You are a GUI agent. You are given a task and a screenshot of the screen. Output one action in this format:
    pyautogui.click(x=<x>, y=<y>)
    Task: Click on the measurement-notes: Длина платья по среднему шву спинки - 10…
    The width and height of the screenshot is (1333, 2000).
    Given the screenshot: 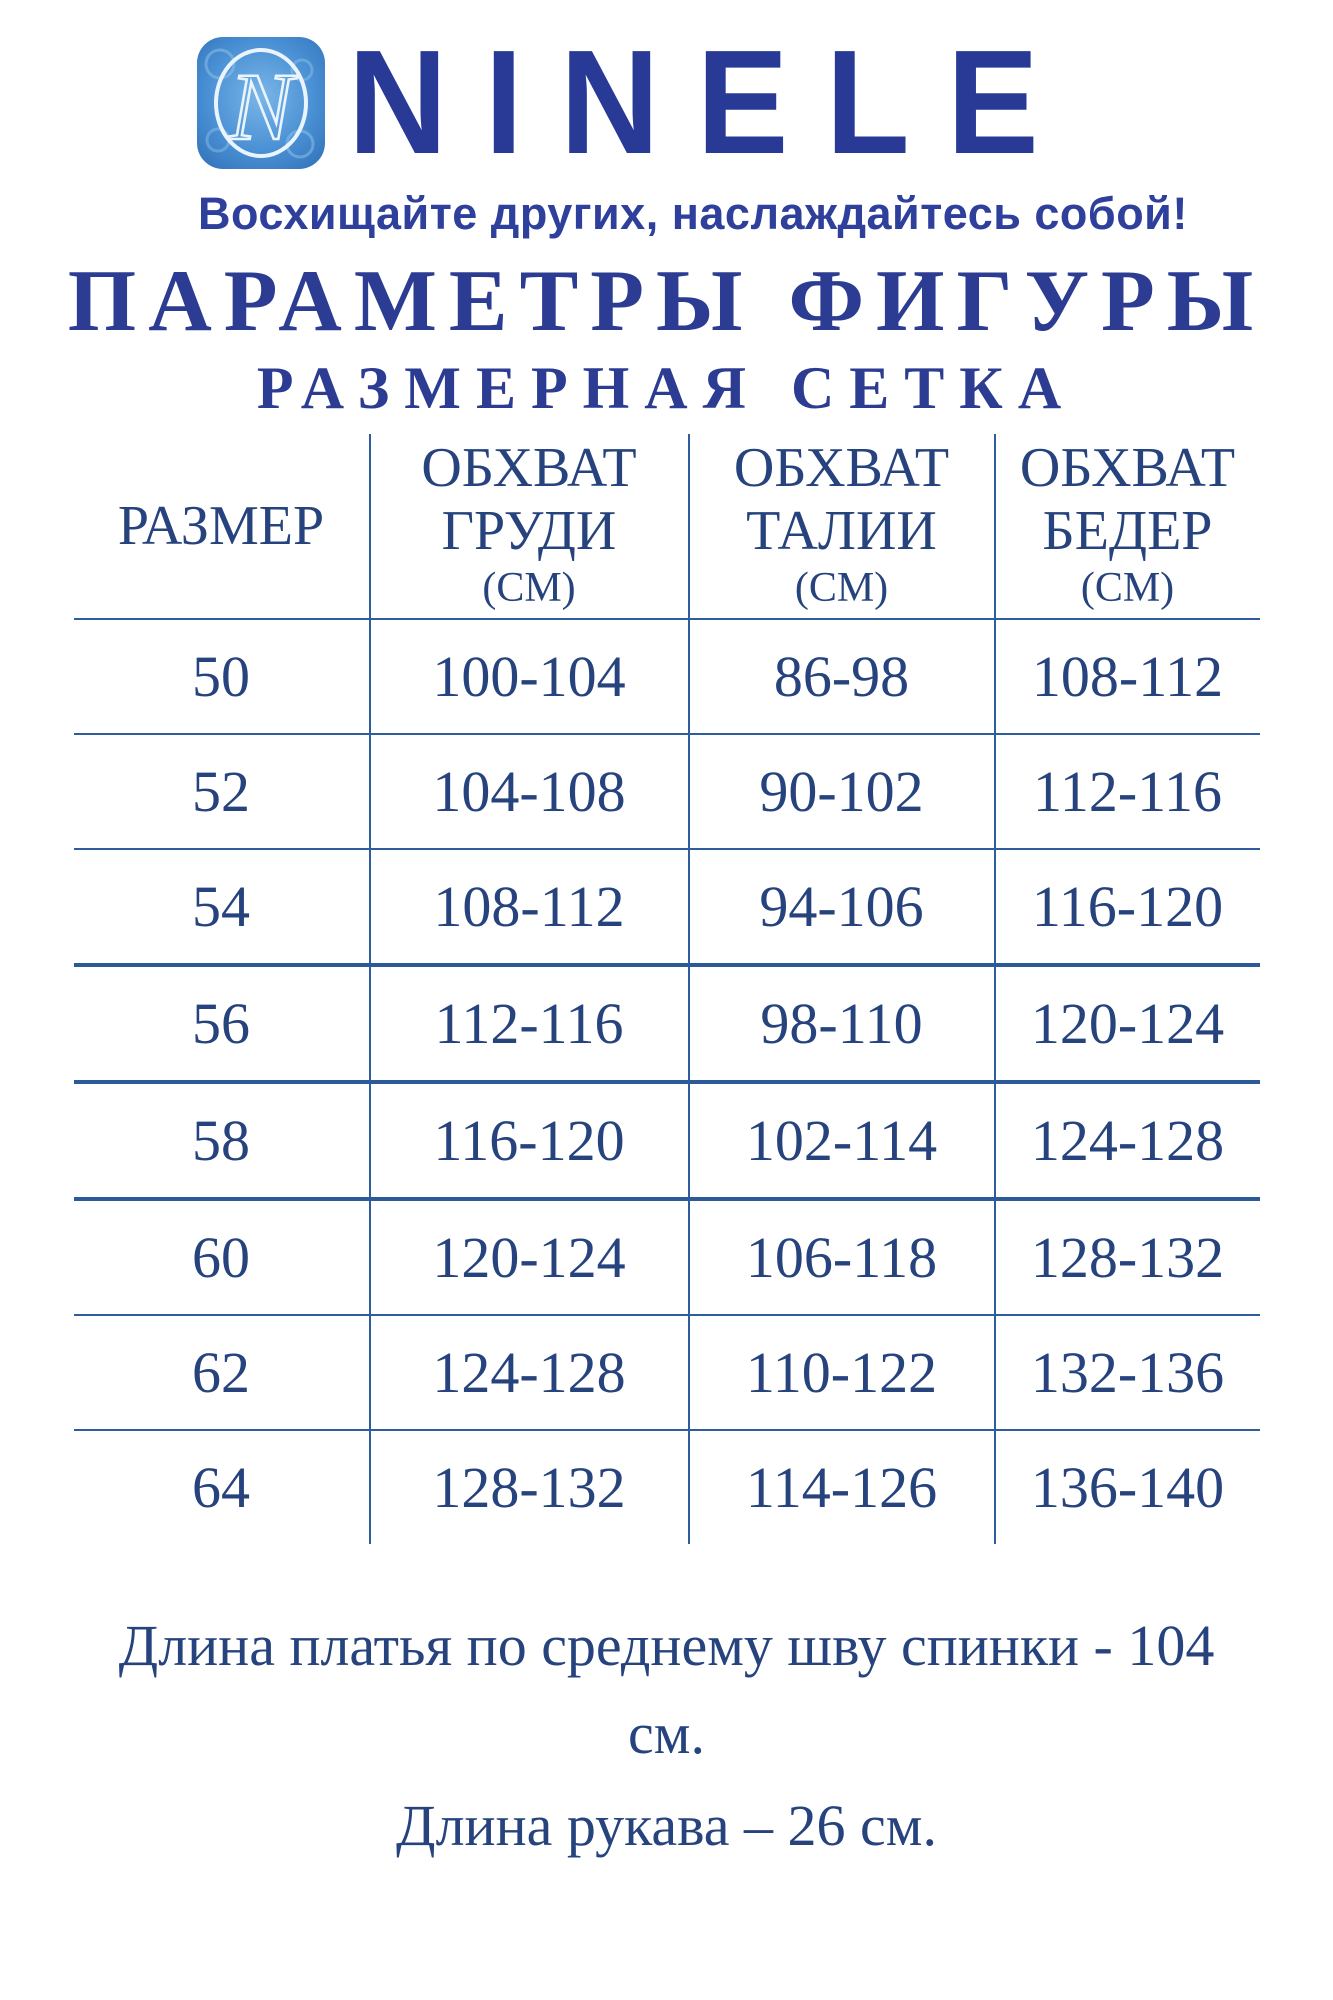 What is the action you would take?
    pyautogui.click(x=666, y=1736)
    